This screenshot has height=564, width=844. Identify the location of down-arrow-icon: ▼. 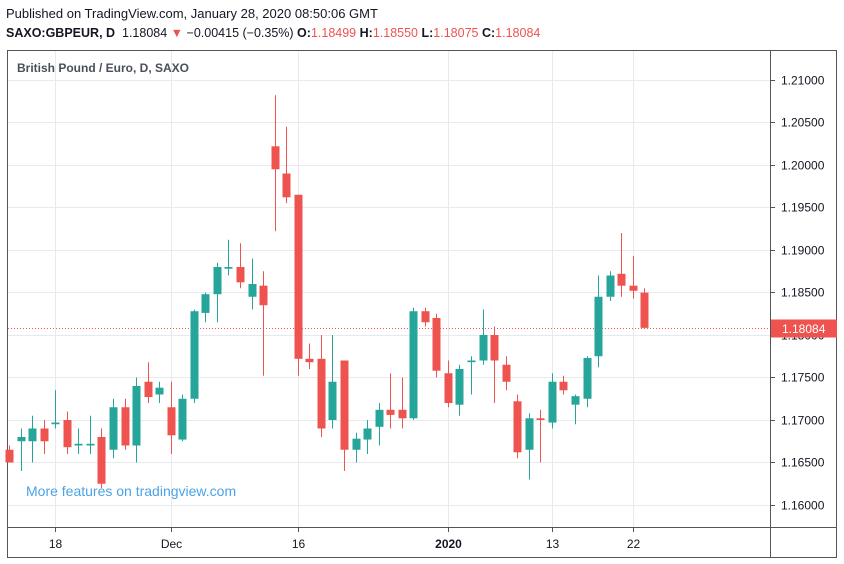
(177, 33).